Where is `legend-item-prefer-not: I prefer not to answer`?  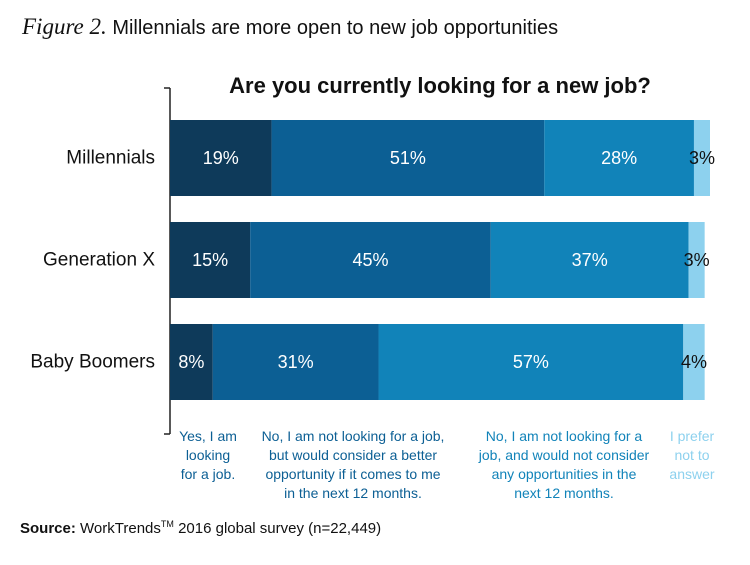 legend-item-prefer-not: I prefer not to answer is located at coordinates (692, 455).